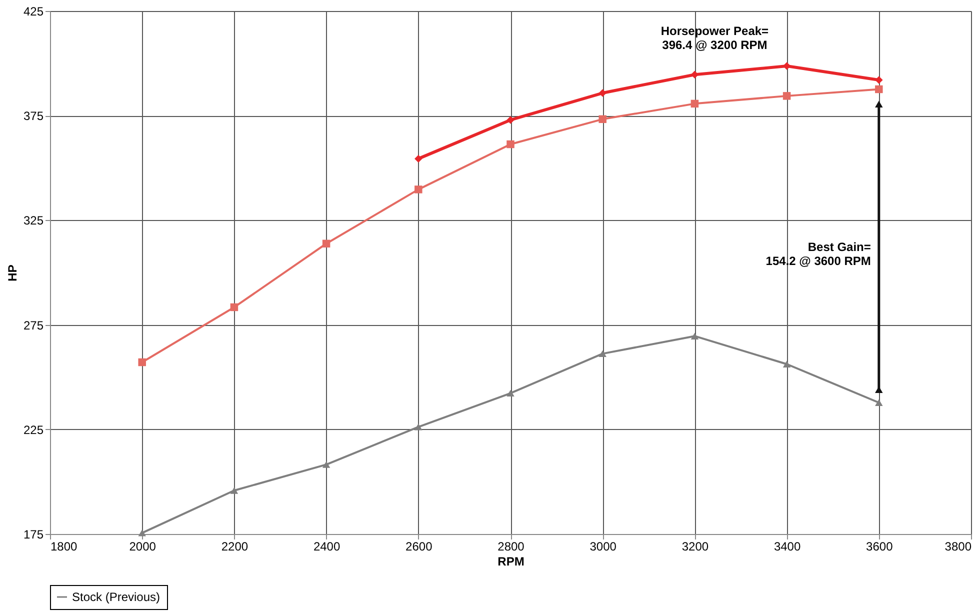 This screenshot has height=615, width=977. Describe the element at coordinates (603, 547) in the screenshot. I see `x-tick-label: 3000` at that location.